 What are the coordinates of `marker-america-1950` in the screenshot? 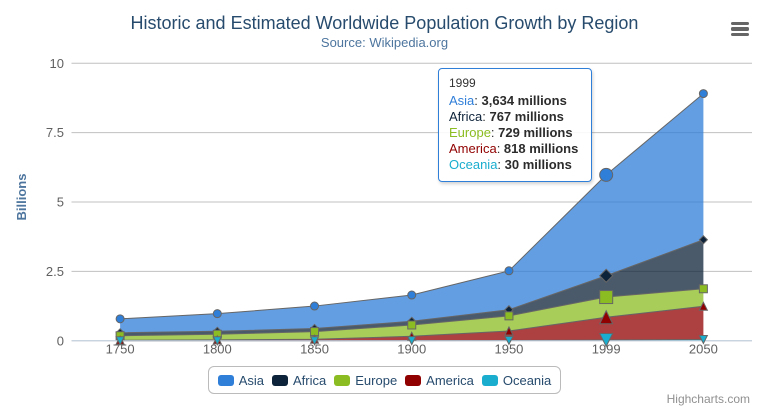 It's located at (509, 330).